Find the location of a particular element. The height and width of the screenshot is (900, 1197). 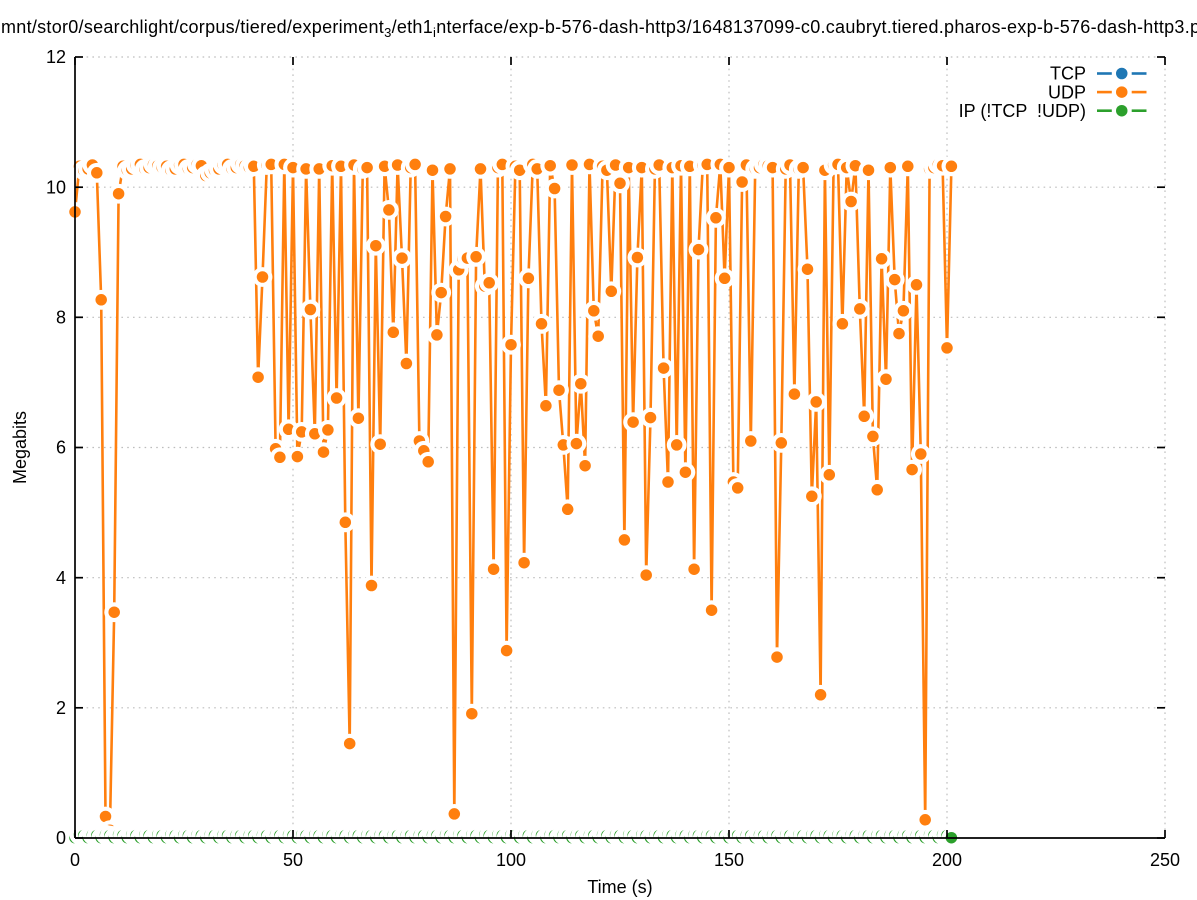

svg-text: Time (s) is located at coordinates (619, 887).